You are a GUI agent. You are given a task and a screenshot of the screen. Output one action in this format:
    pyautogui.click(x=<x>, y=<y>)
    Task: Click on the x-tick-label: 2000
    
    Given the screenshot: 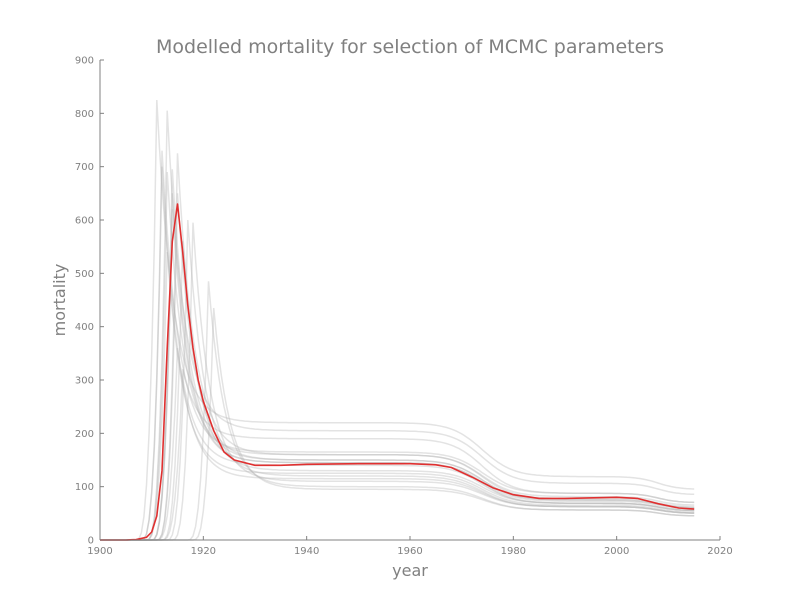 What is the action you would take?
    pyautogui.click(x=616, y=551)
    